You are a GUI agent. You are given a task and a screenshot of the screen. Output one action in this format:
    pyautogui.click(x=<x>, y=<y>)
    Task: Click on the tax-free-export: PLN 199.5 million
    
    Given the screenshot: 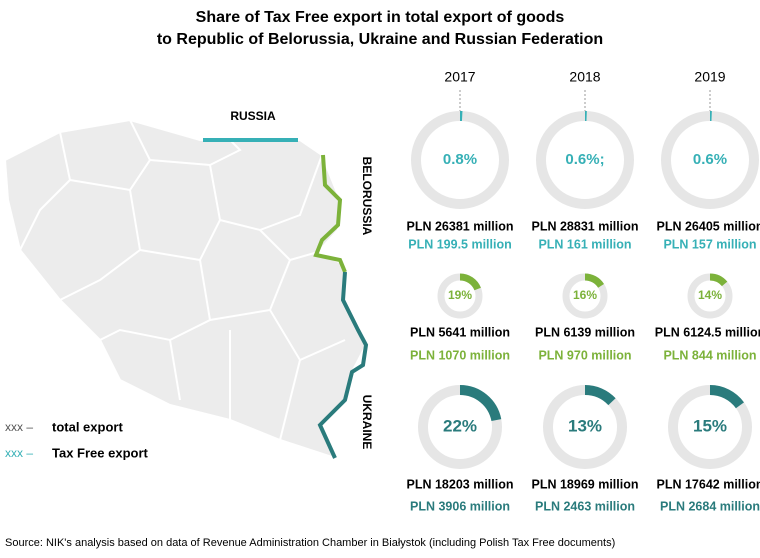 What is the action you would take?
    pyautogui.click(x=460, y=244)
    